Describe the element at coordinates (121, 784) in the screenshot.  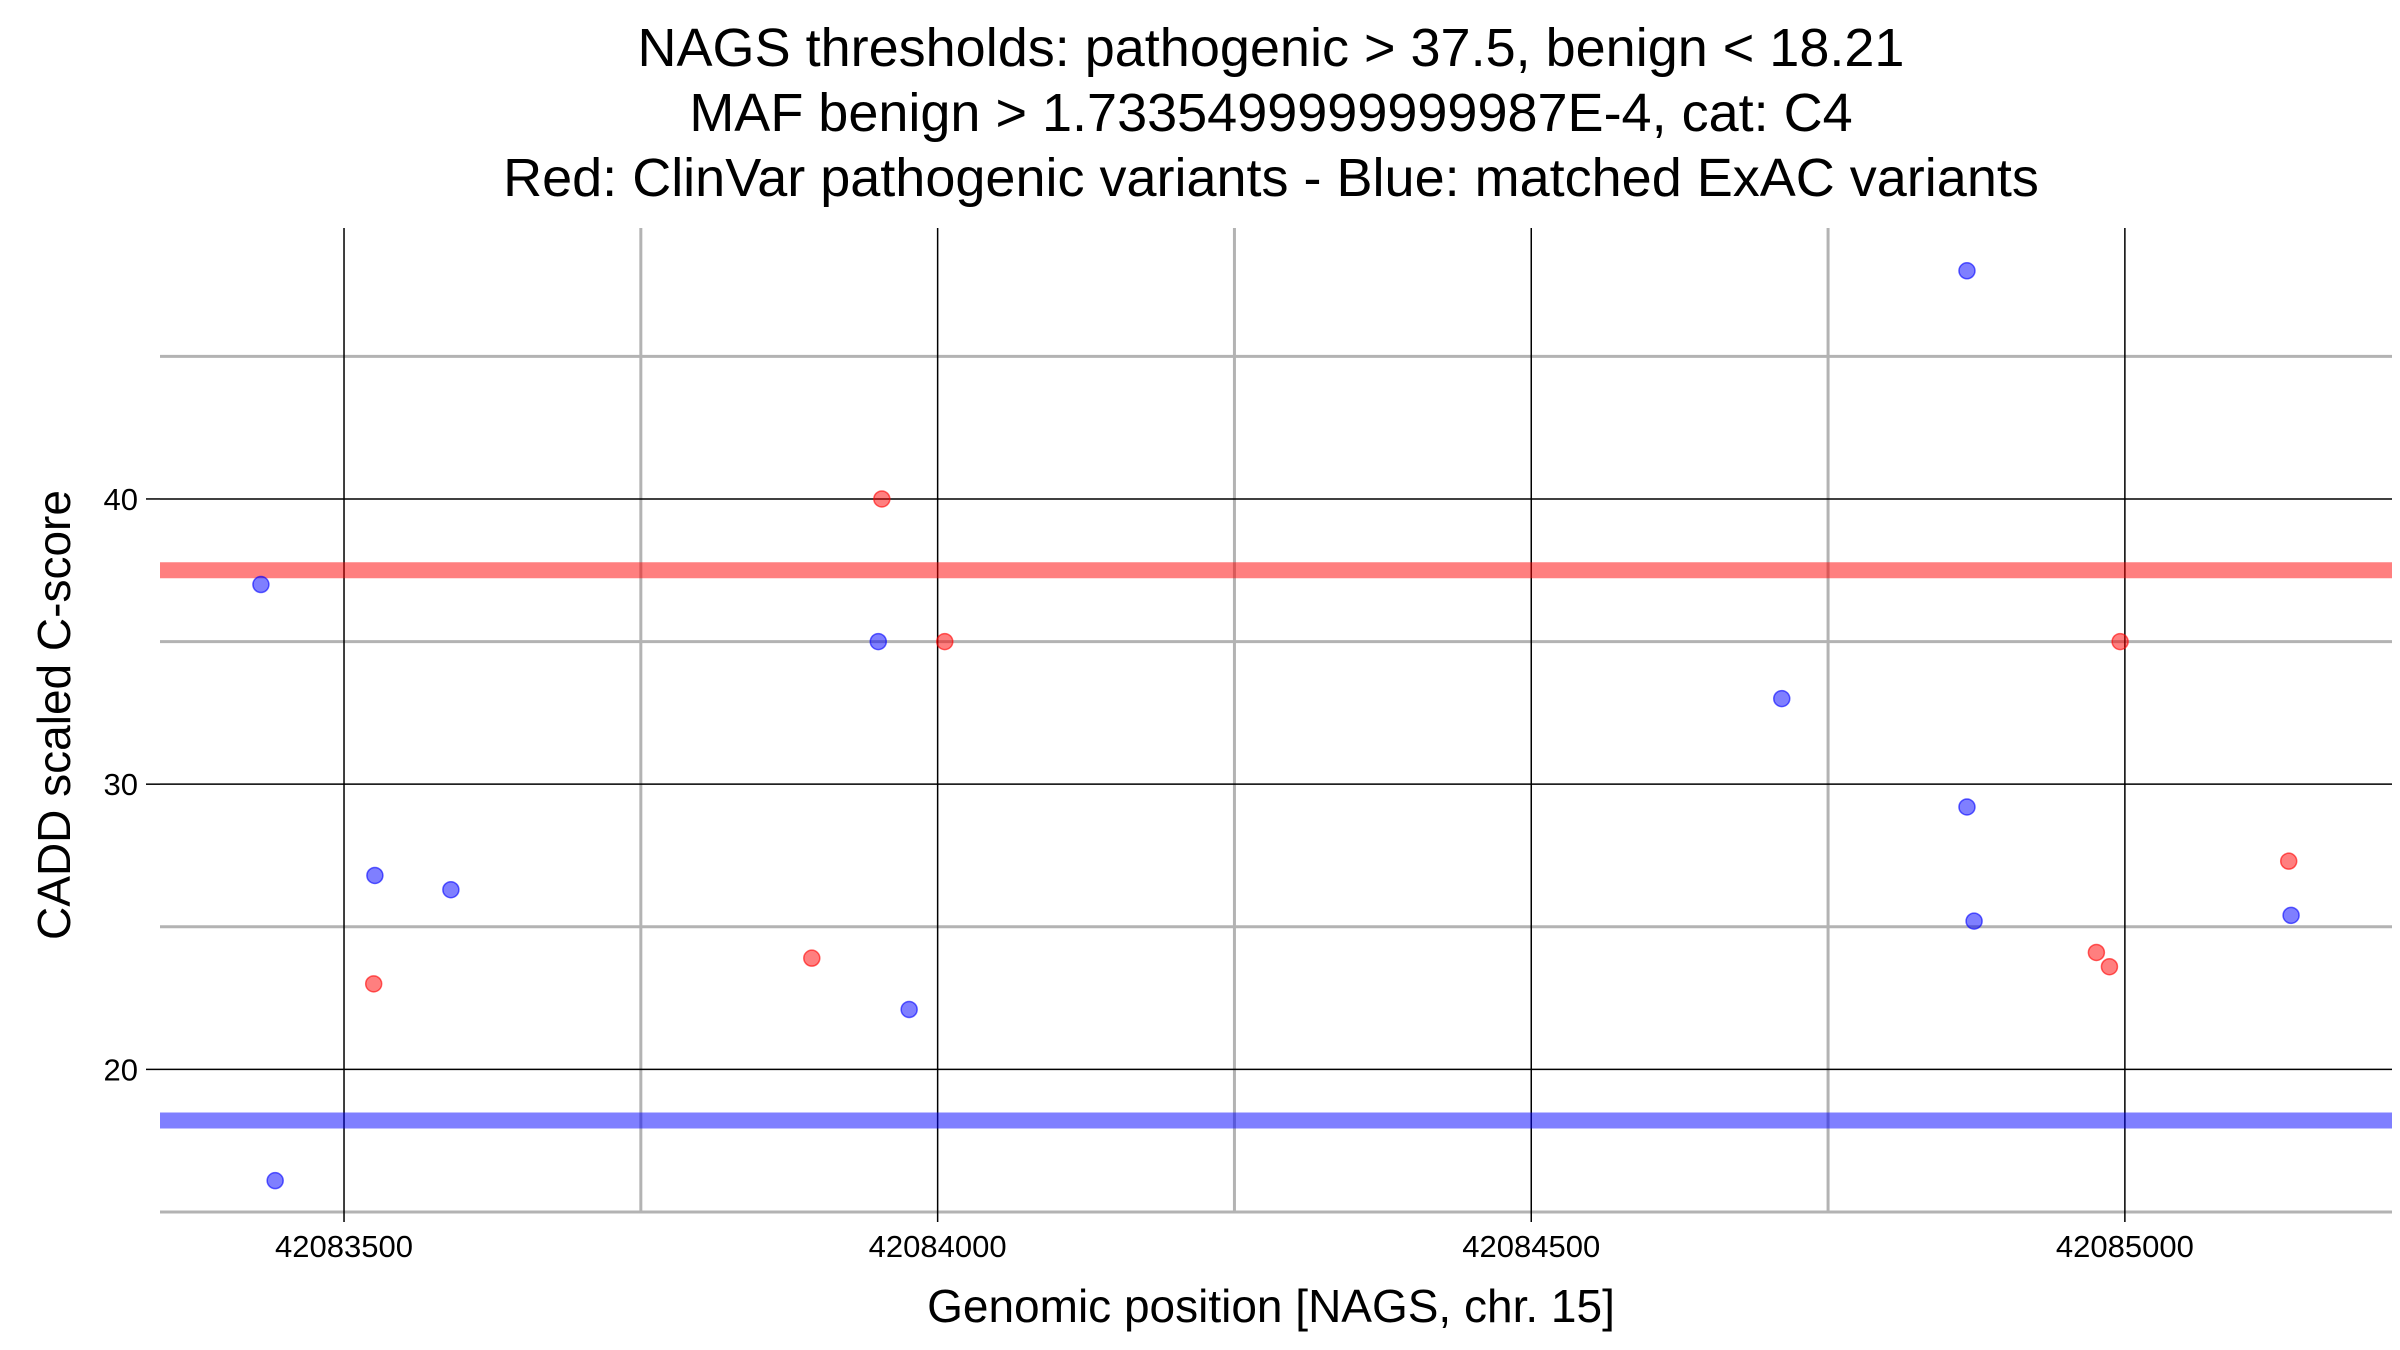
I see `y-tick-label: 30` at that location.